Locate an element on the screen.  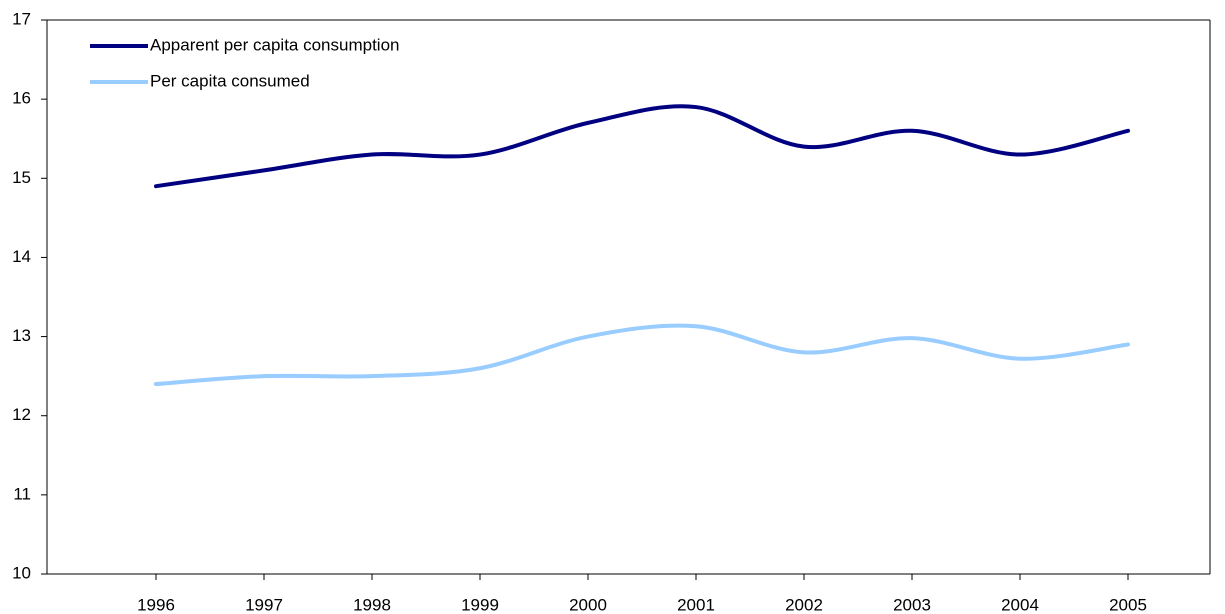
x-tick-label: 2005 is located at coordinates (1128, 604).